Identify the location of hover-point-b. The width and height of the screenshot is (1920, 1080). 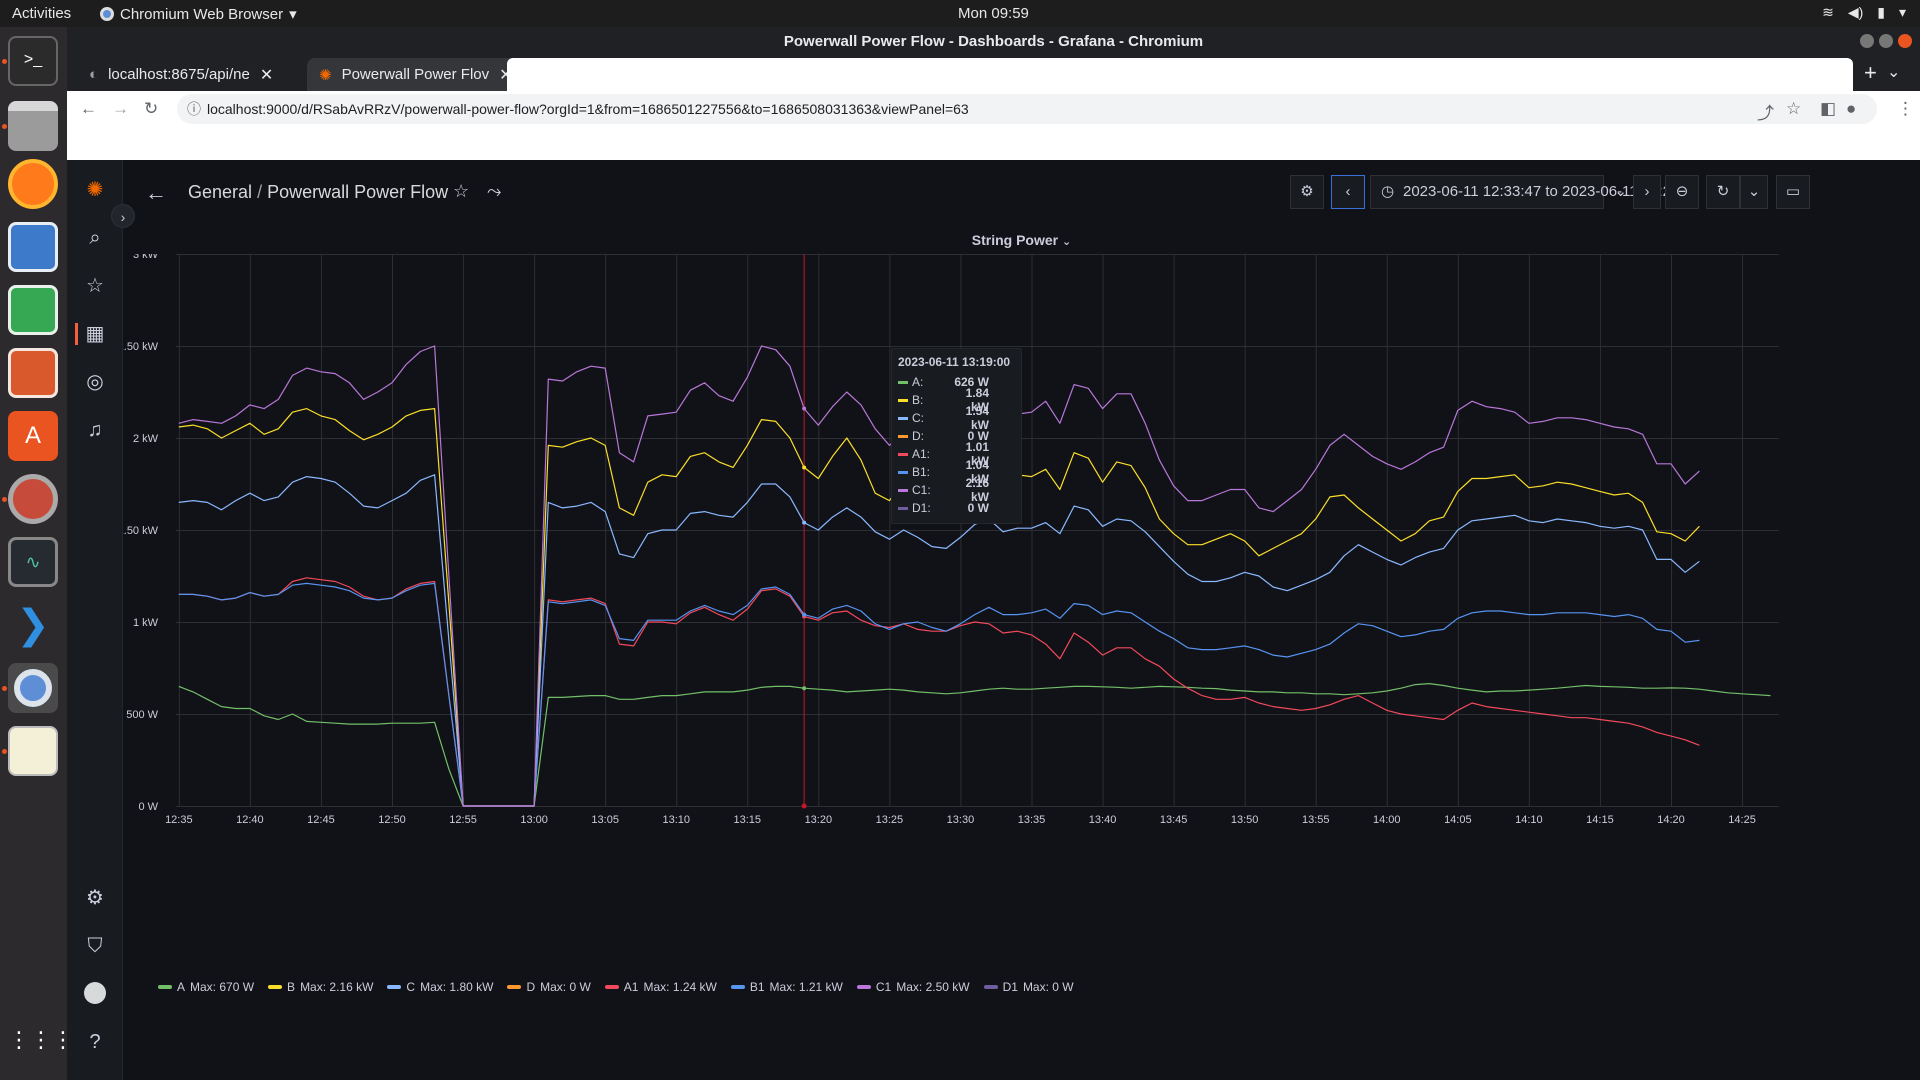
(804, 467).